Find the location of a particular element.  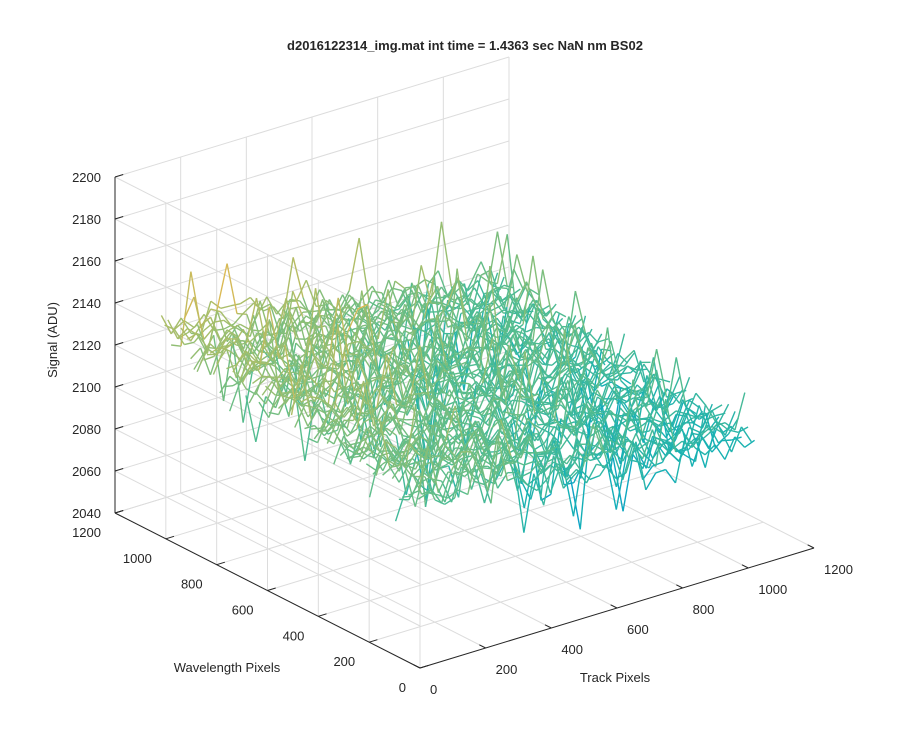

y-tick-mark is located at coordinates (221, 563).